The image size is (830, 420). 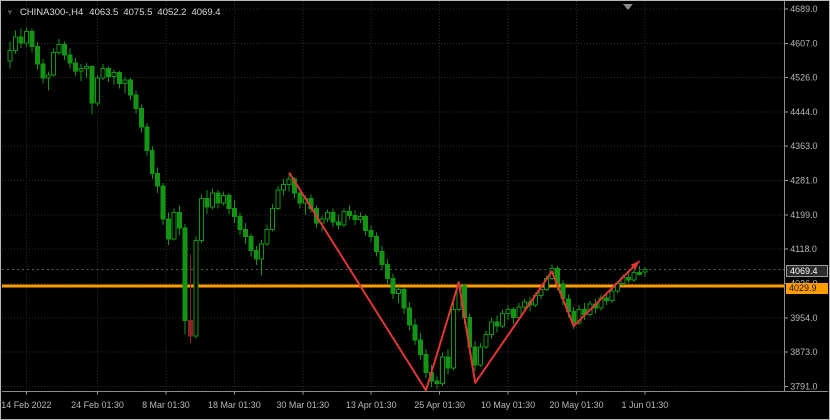 I want to click on x-axis-label: 13 Apr 01:30, so click(x=371, y=405).